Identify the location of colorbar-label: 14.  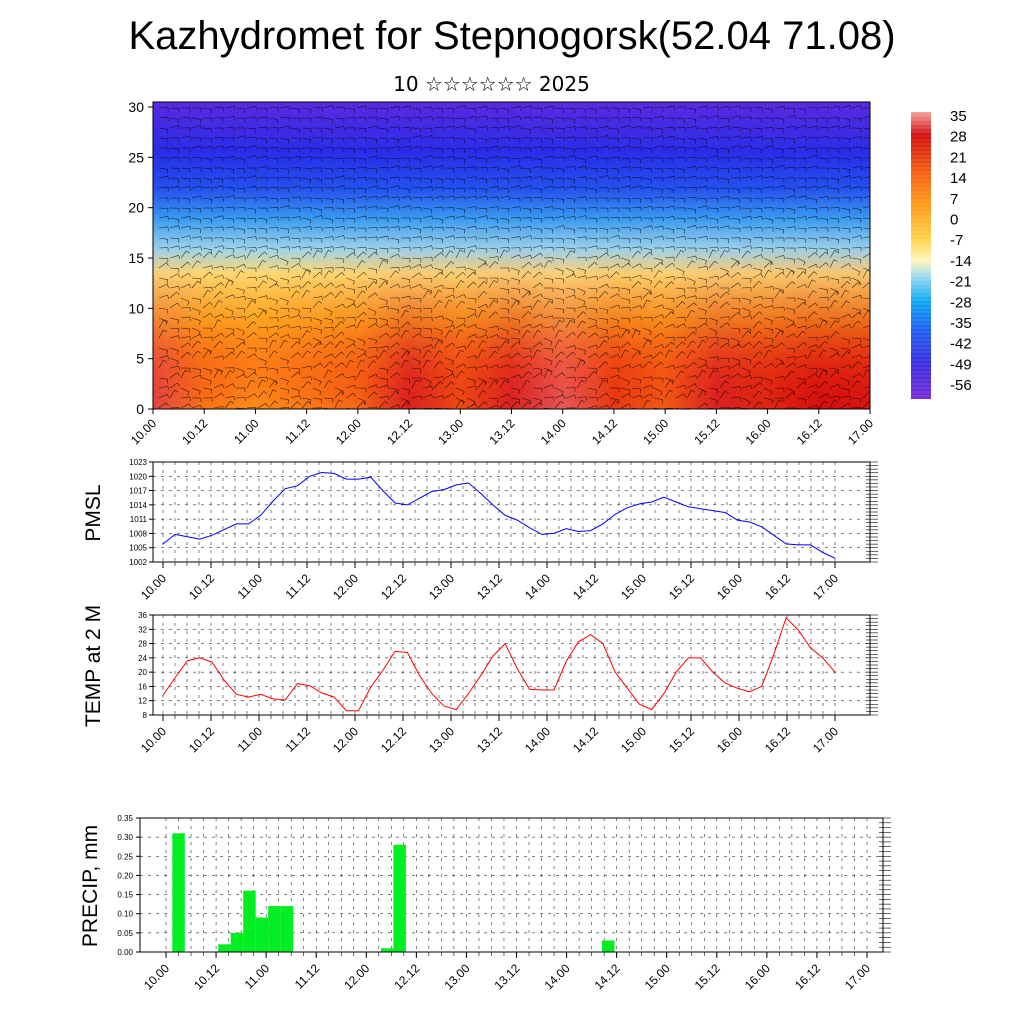
(958, 178).